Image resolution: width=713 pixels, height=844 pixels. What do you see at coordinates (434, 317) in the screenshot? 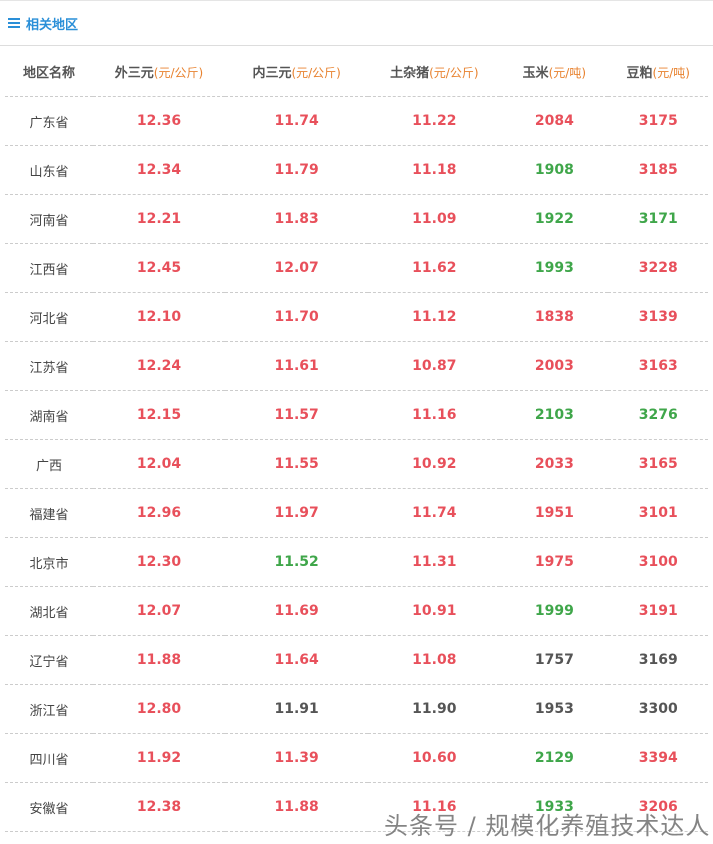
I see `price-cell: 11.12` at bounding box center [434, 317].